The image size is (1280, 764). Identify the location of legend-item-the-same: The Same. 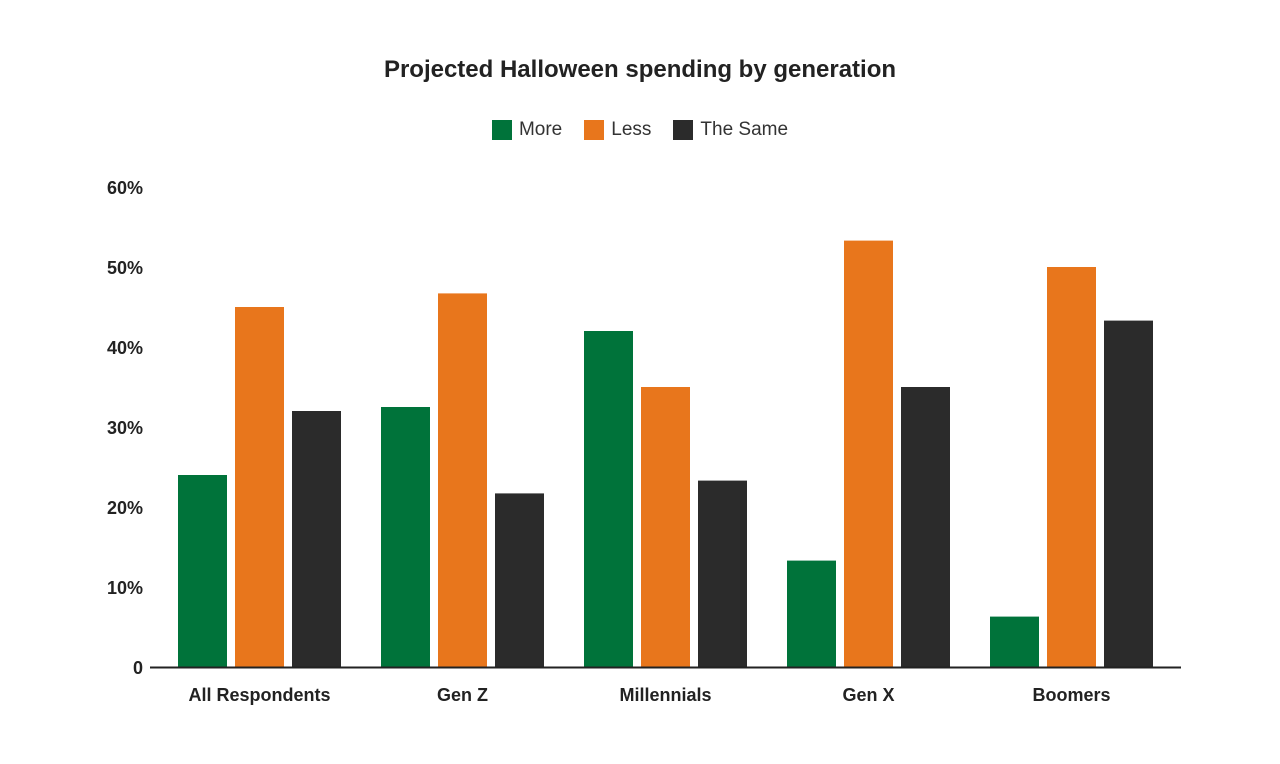
(730, 130).